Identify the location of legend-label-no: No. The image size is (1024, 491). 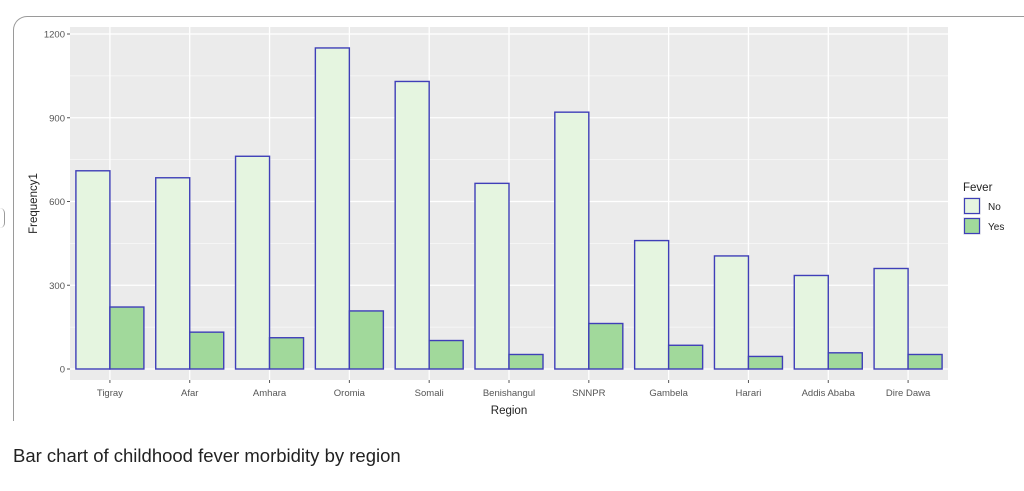
(994, 207).